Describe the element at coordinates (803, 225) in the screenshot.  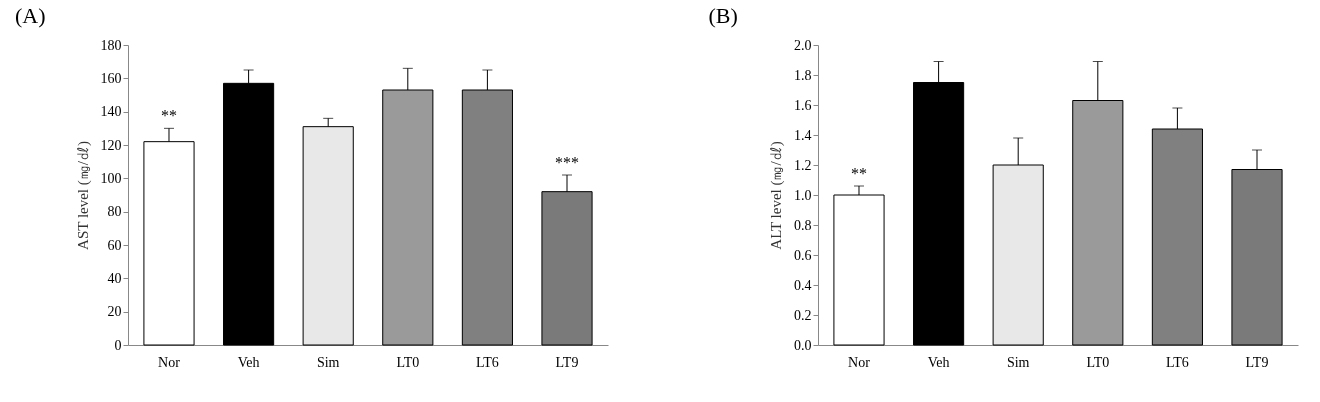
I see `y-tick-label: 0.8` at that location.